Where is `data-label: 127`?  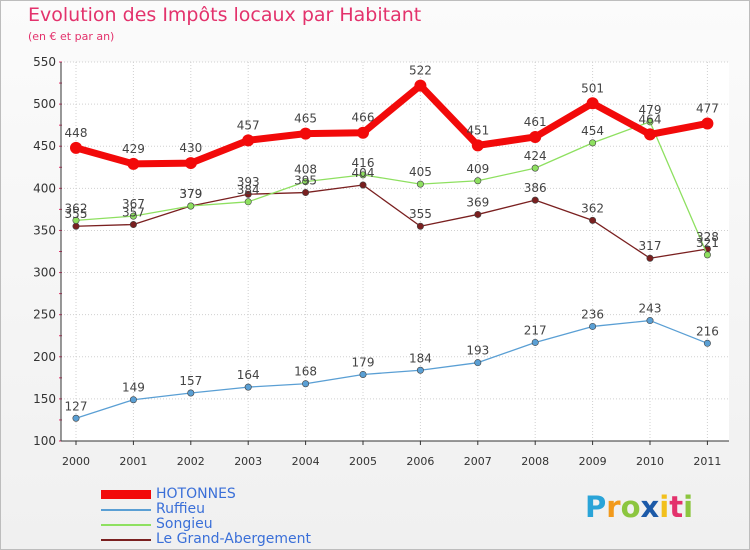 data-label: 127 is located at coordinates (76, 406).